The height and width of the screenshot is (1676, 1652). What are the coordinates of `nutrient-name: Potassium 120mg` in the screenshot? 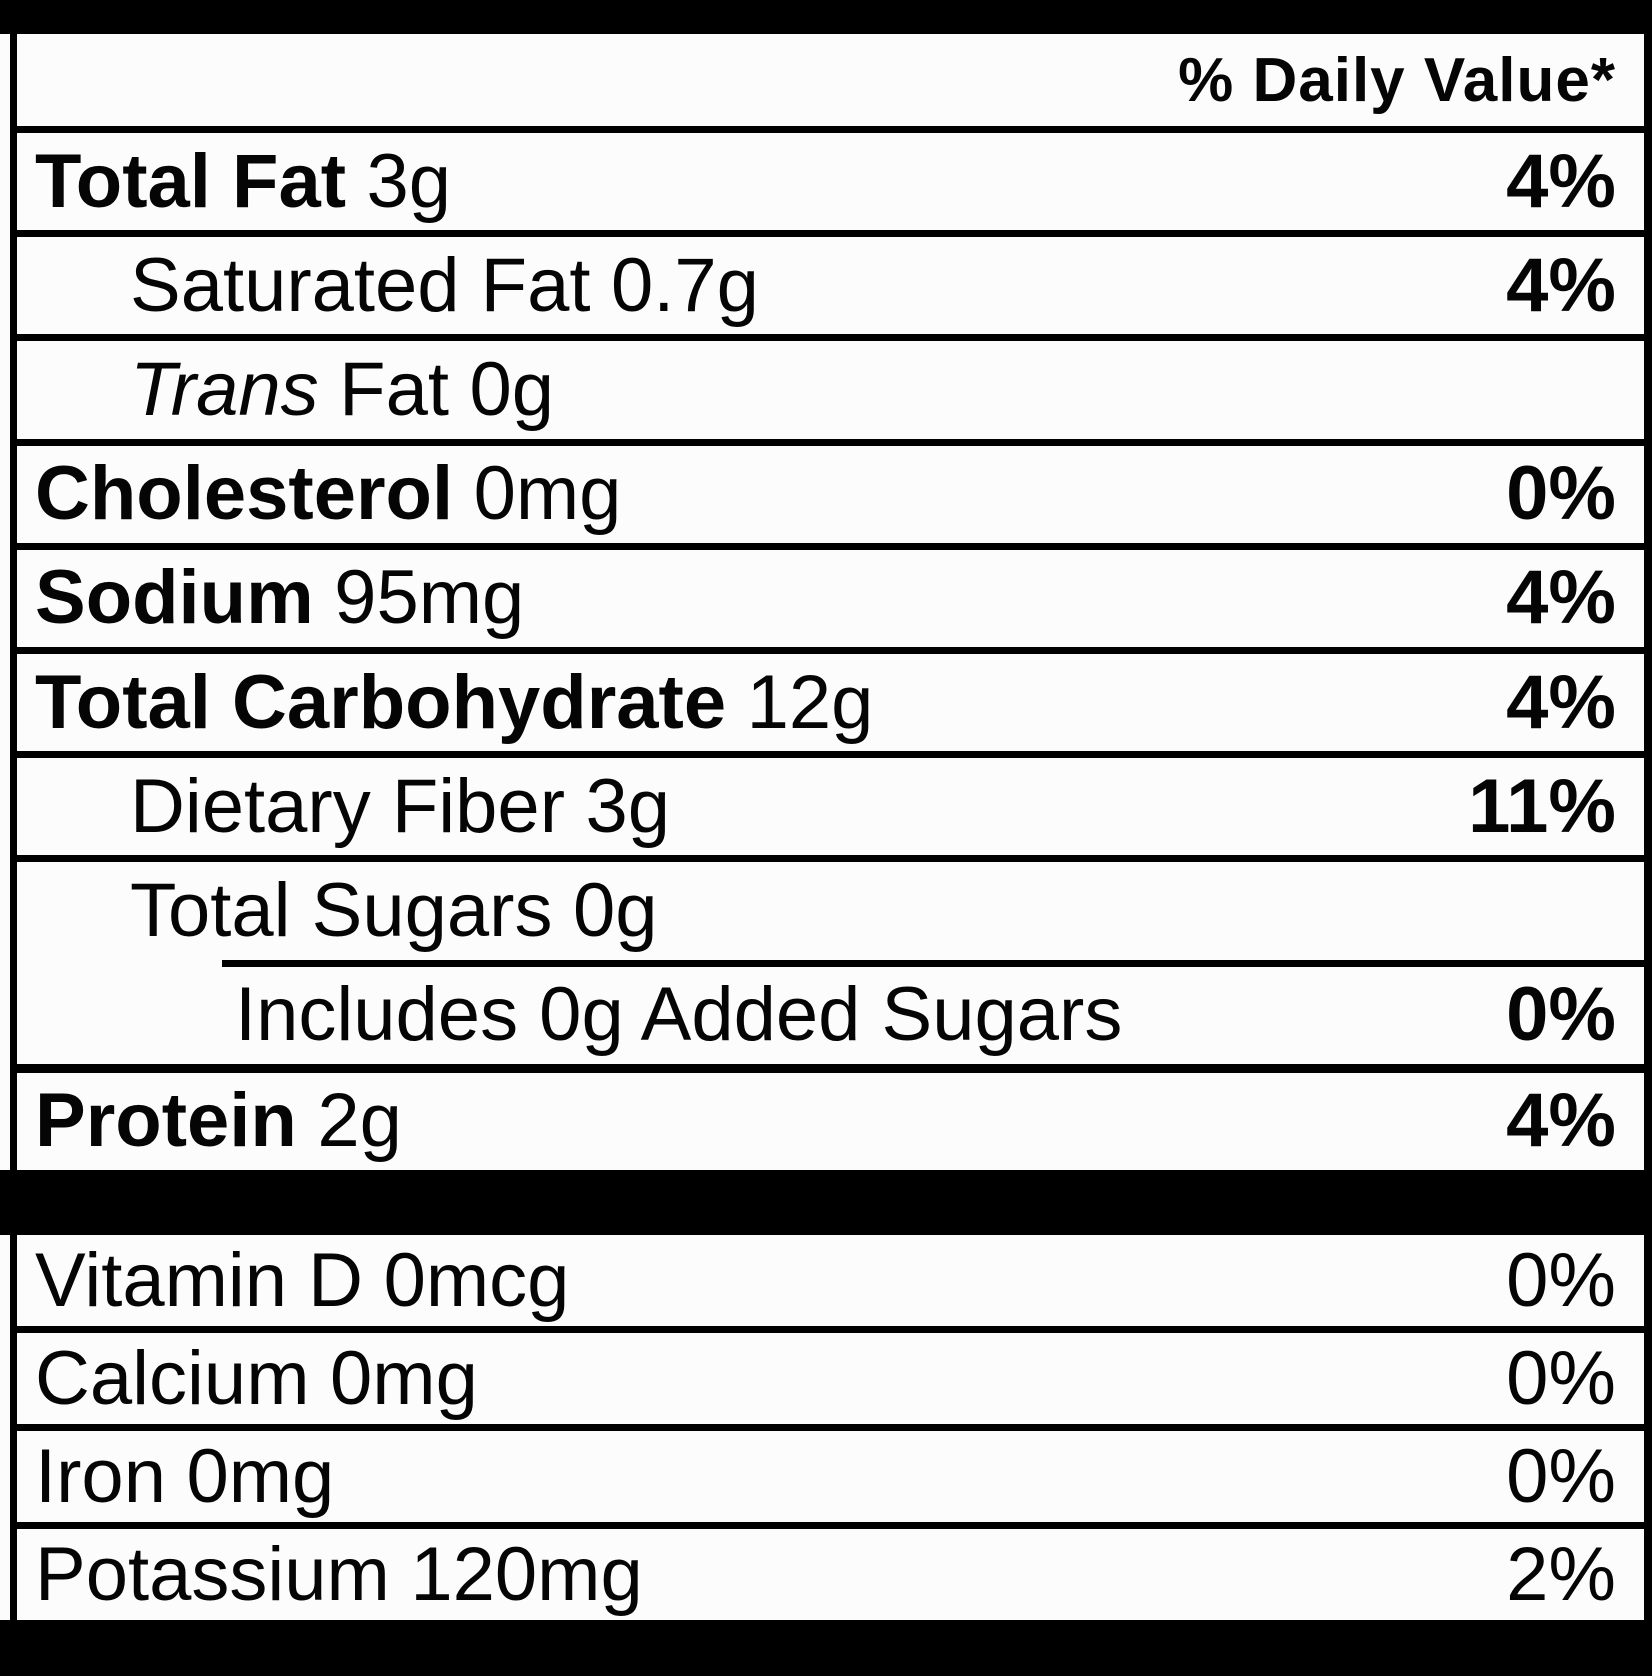 It's located at (339, 1574).